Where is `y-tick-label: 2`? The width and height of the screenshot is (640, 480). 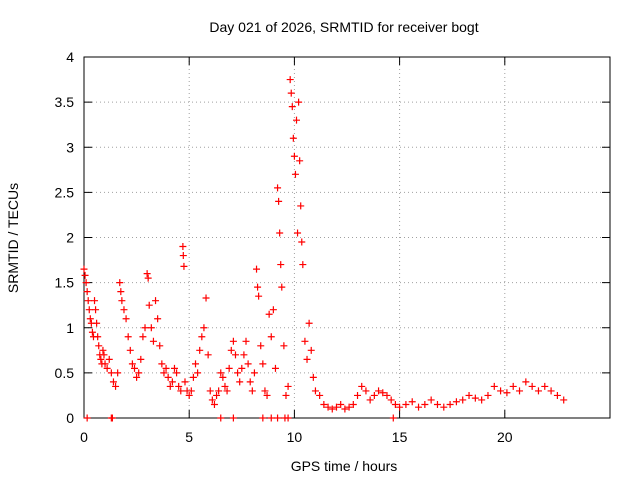
y-tick-label: 2 is located at coordinates (70, 238).